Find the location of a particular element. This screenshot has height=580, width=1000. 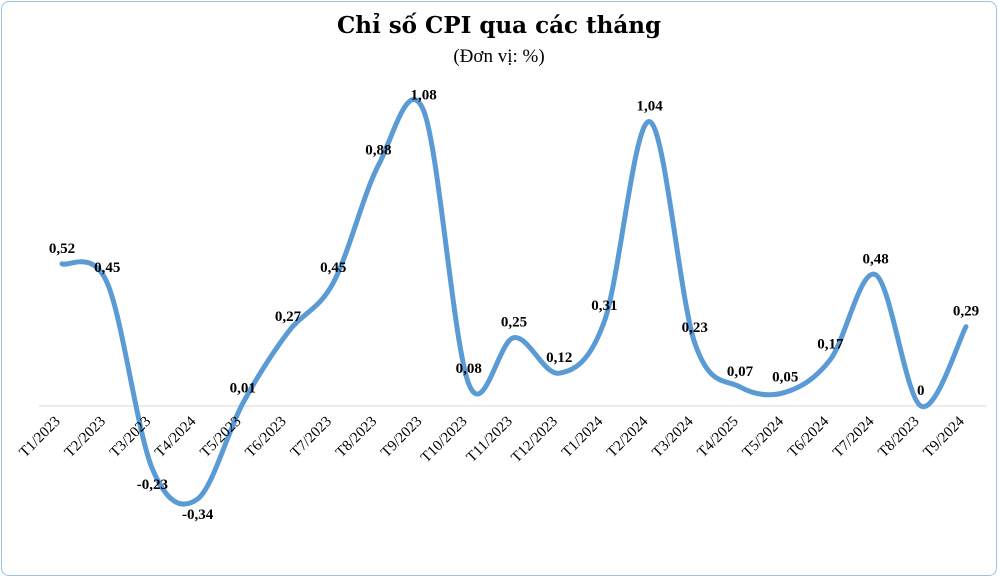

x-tick-label: T3/2024 is located at coordinates (673, 437).